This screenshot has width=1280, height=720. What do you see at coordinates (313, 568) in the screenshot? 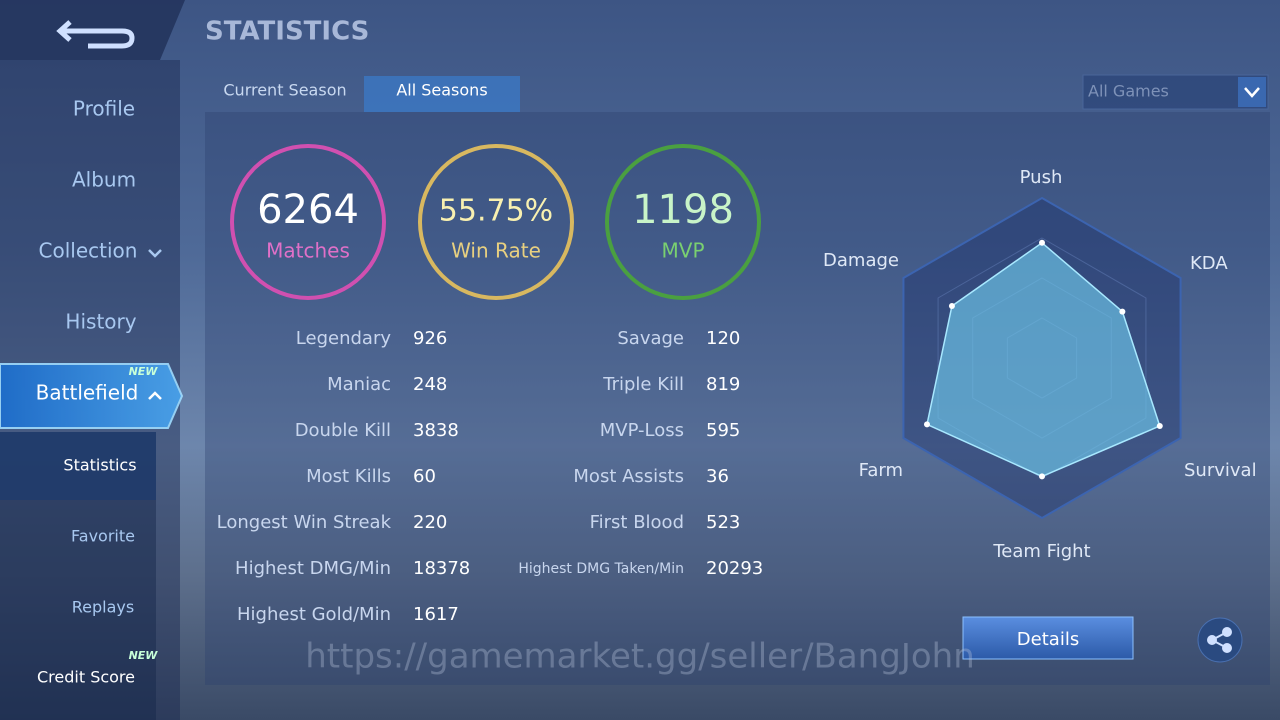
I see `stat-label: Highest DMG/Min` at bounding box center [313, 568].